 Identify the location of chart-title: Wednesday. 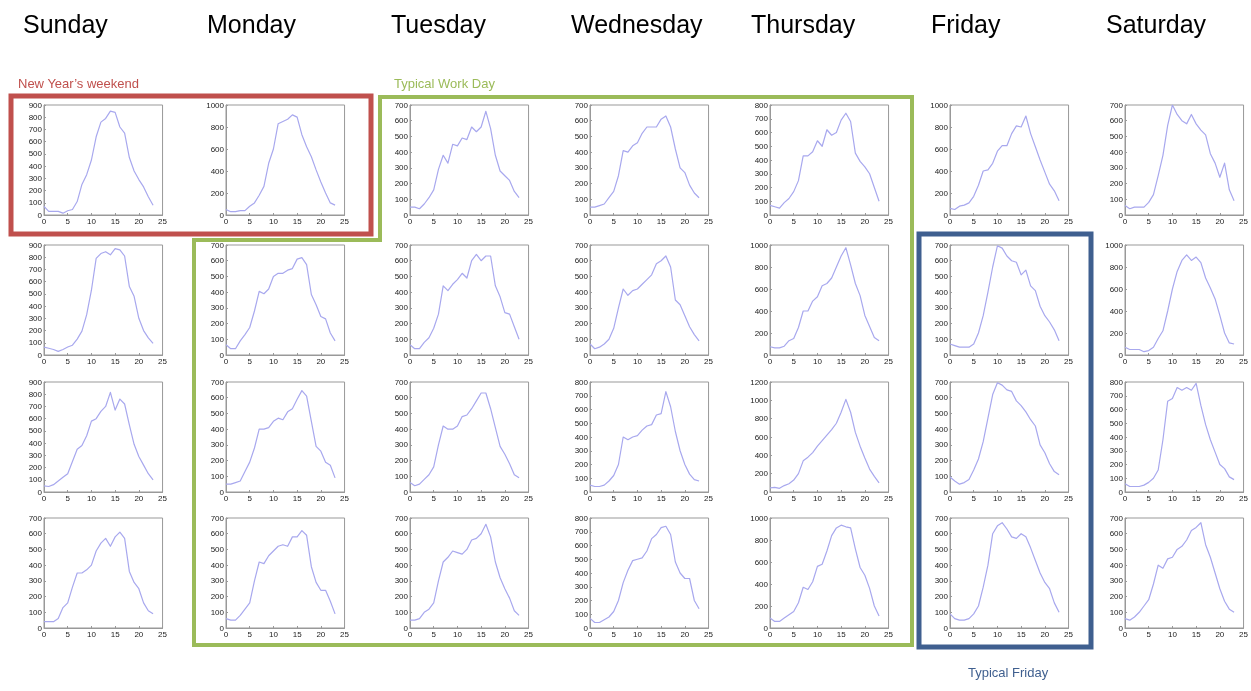
(637, 23).